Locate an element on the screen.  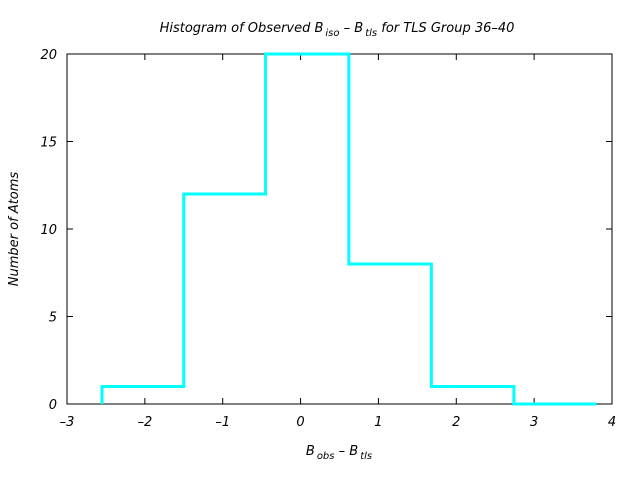
x-tick-label: 1 is located at coordinates (378, 422).